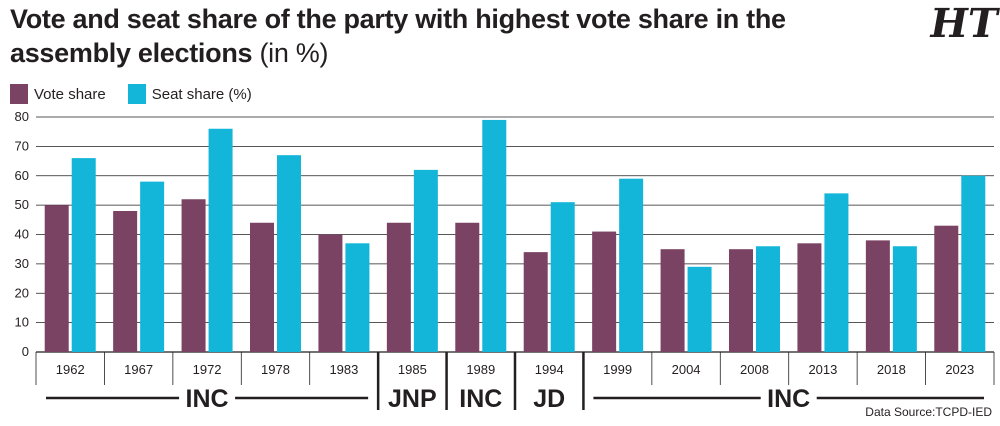 The height and width of the screenshot is (426, 1000). Describe the element at coordinates (480, 369) in the screenshot. I see `x-tick-label: 1989` at that location.